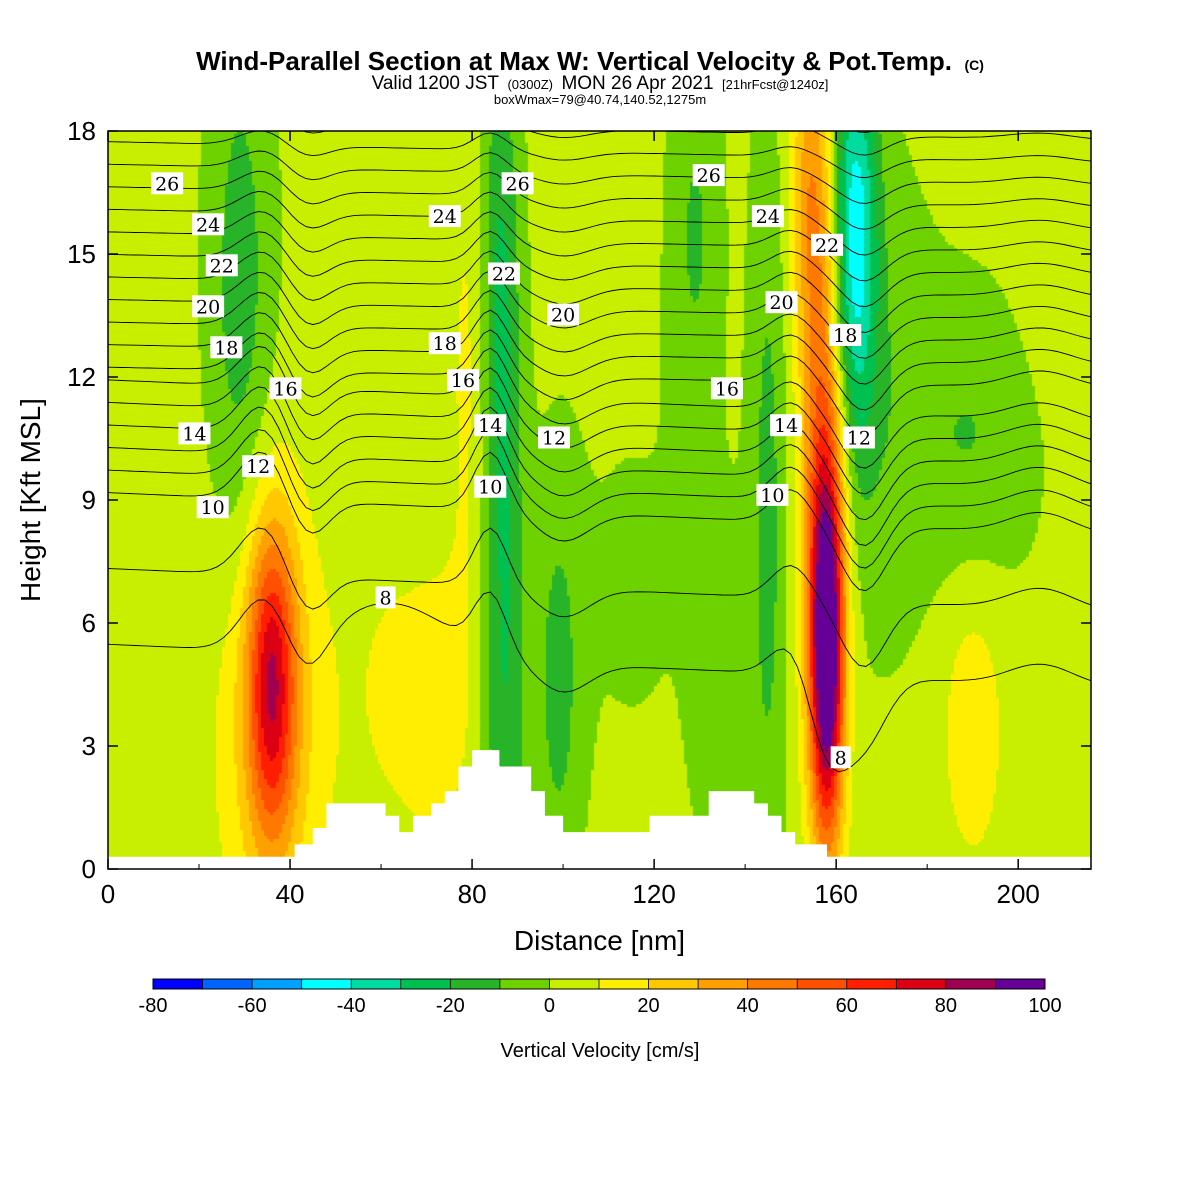 This screenshot has width=1200, height=1200. What do you see at coordinates (108, 894) in the screenshot?
I see `x-tick-label: 0` at bounding box center [108, 894].